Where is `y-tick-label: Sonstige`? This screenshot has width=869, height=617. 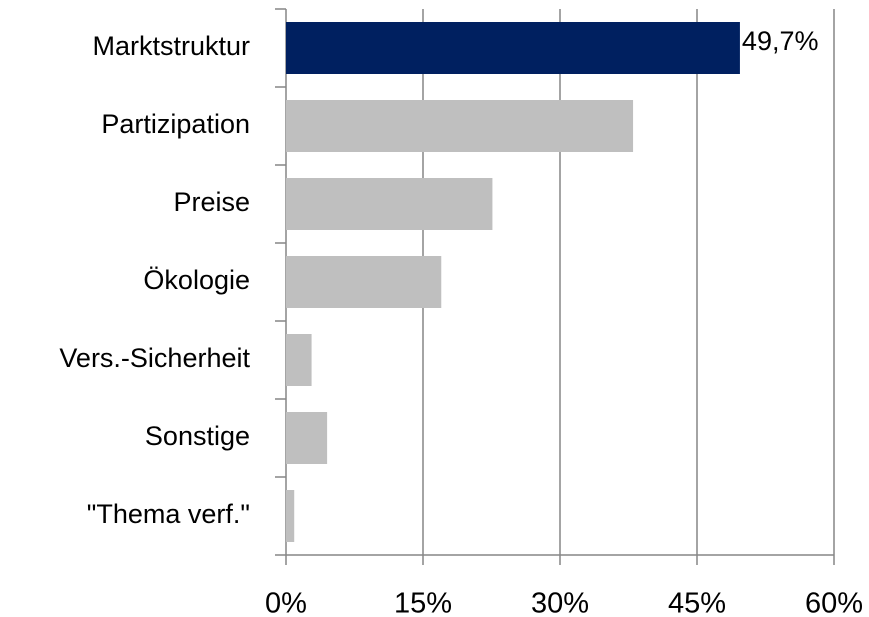
y-tick-label: Sonstige is located at coordinates (197, 436).